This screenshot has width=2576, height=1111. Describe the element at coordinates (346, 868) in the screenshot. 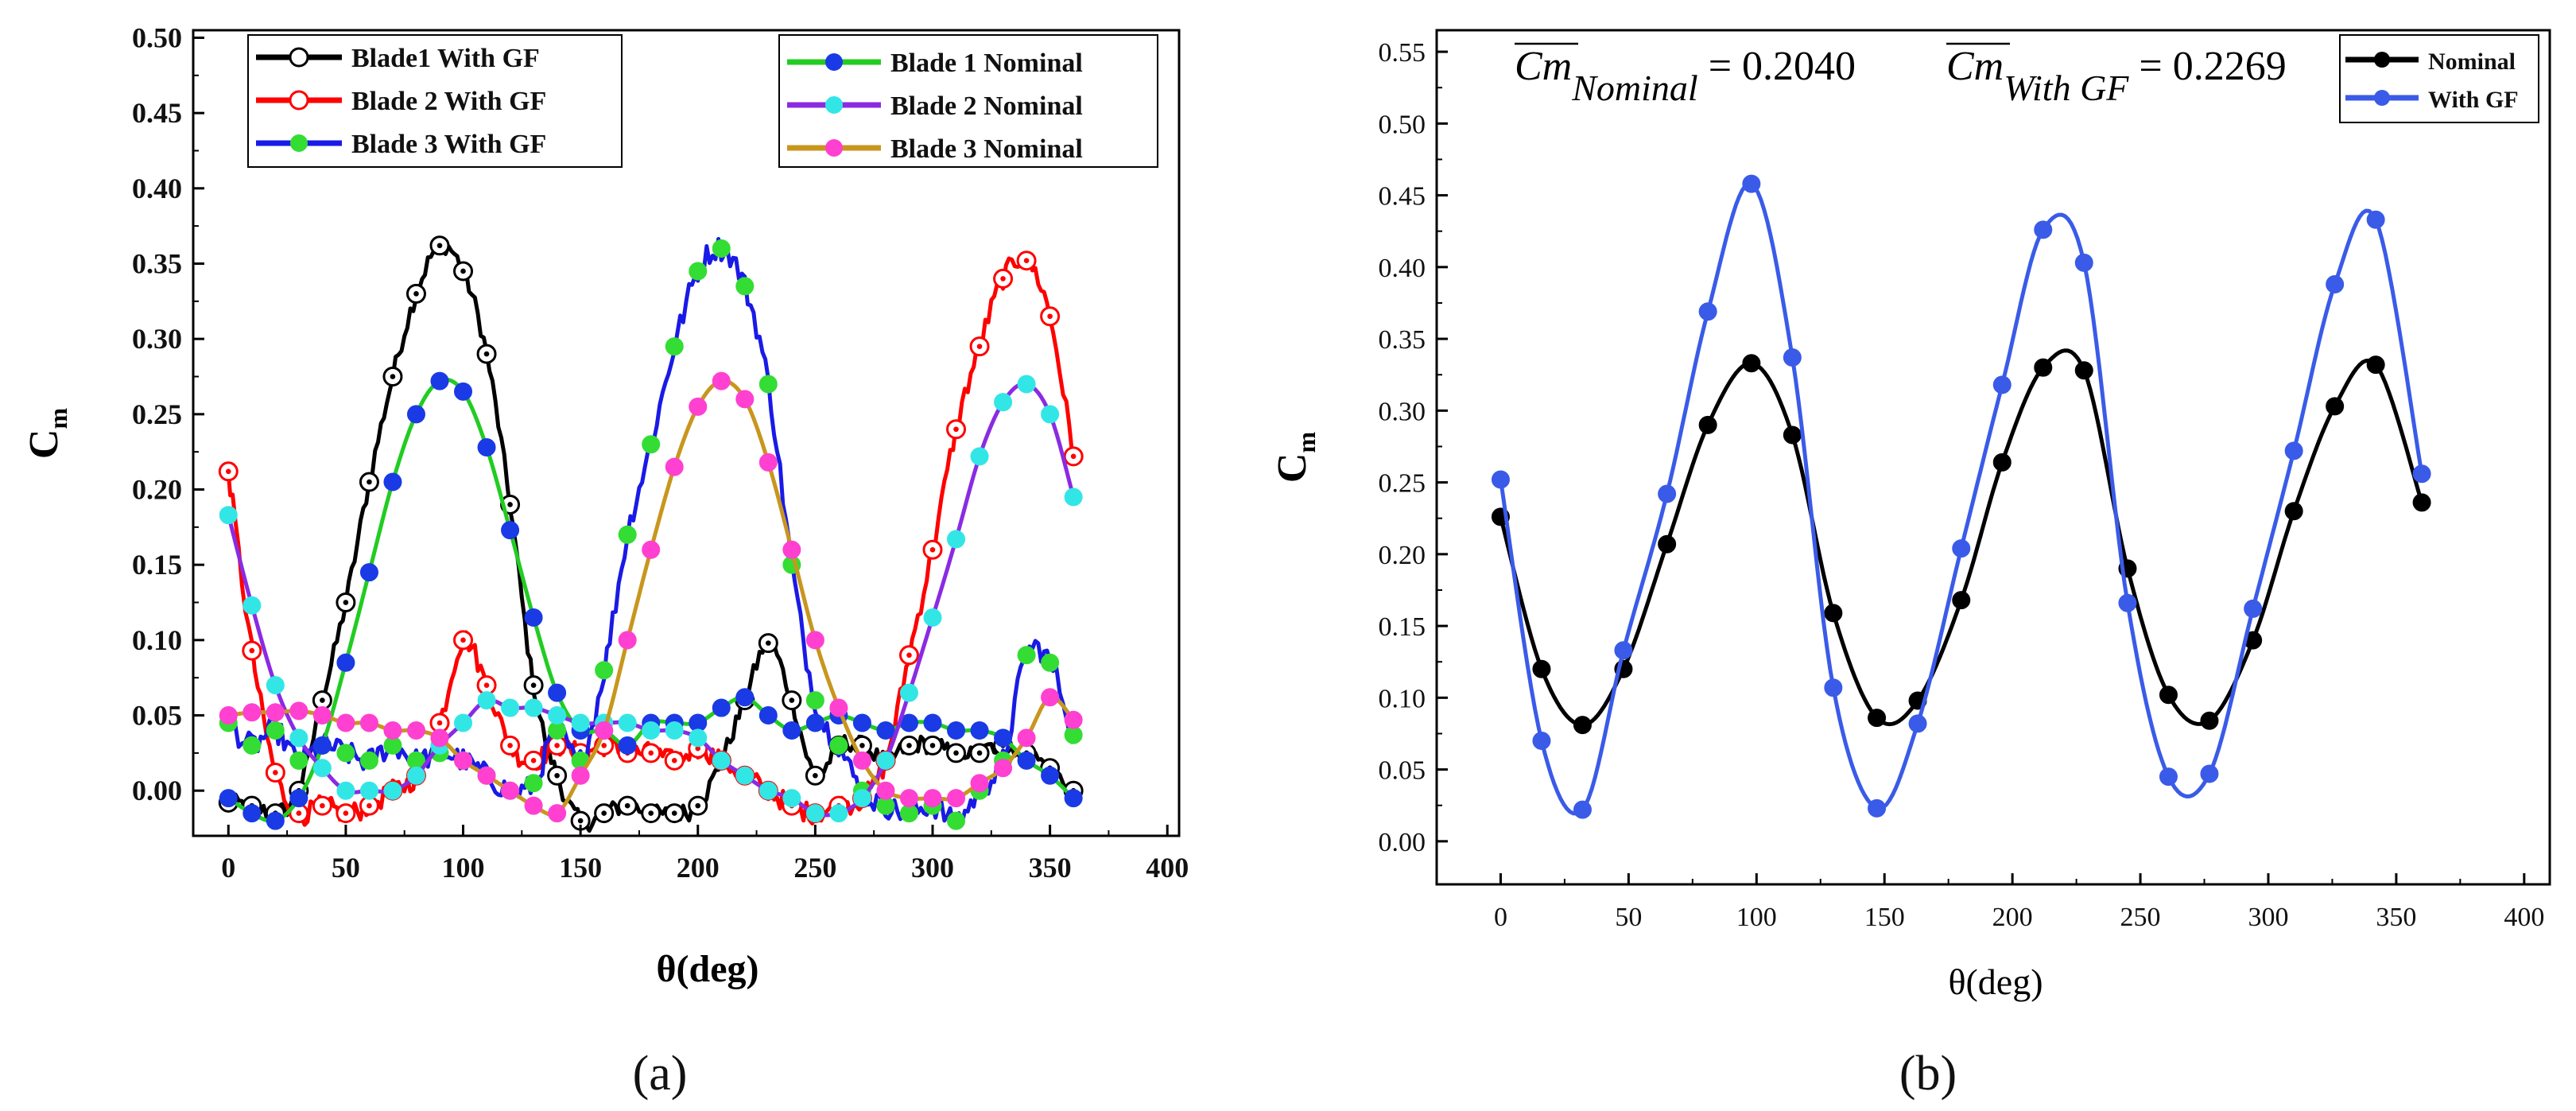

I see `x-tick-label: 50` at that location.